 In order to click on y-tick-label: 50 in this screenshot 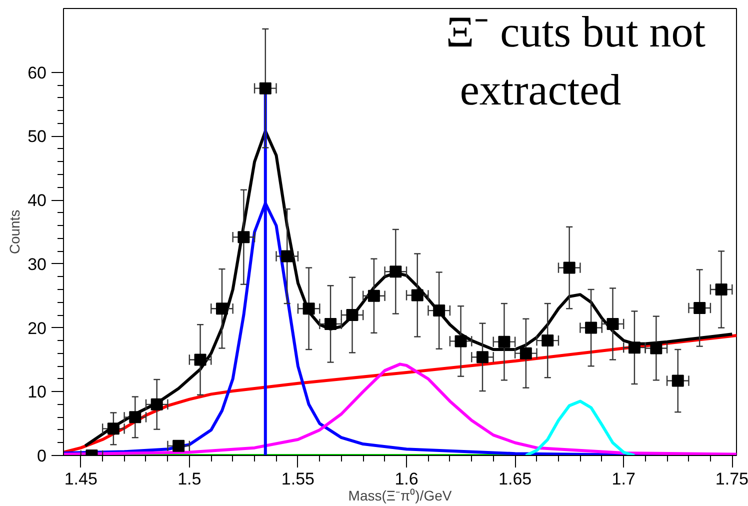, I will do `click(37, 136)`.